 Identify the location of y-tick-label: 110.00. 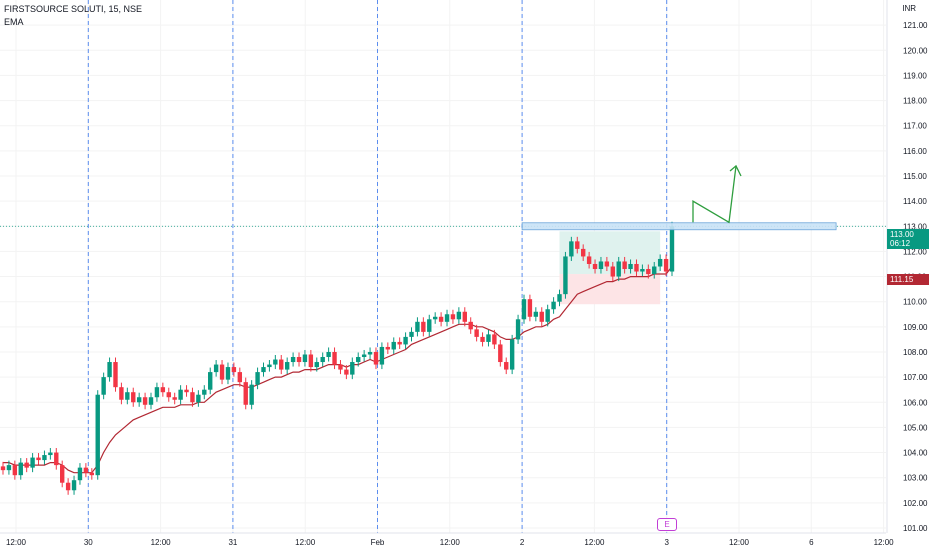
(915, 302).